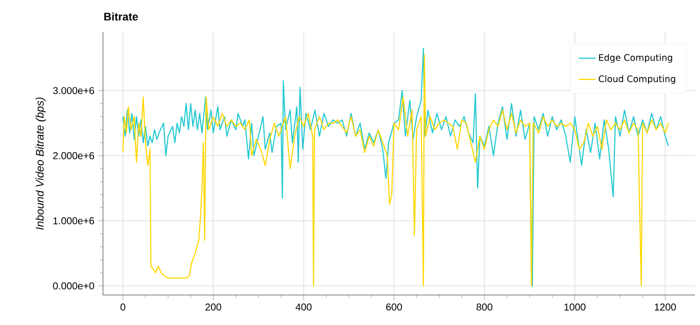 This screenshot has height=325, width=700. I want to click on y-axis-title: Inbound Video Bitrate (bps), so click(41, 164).